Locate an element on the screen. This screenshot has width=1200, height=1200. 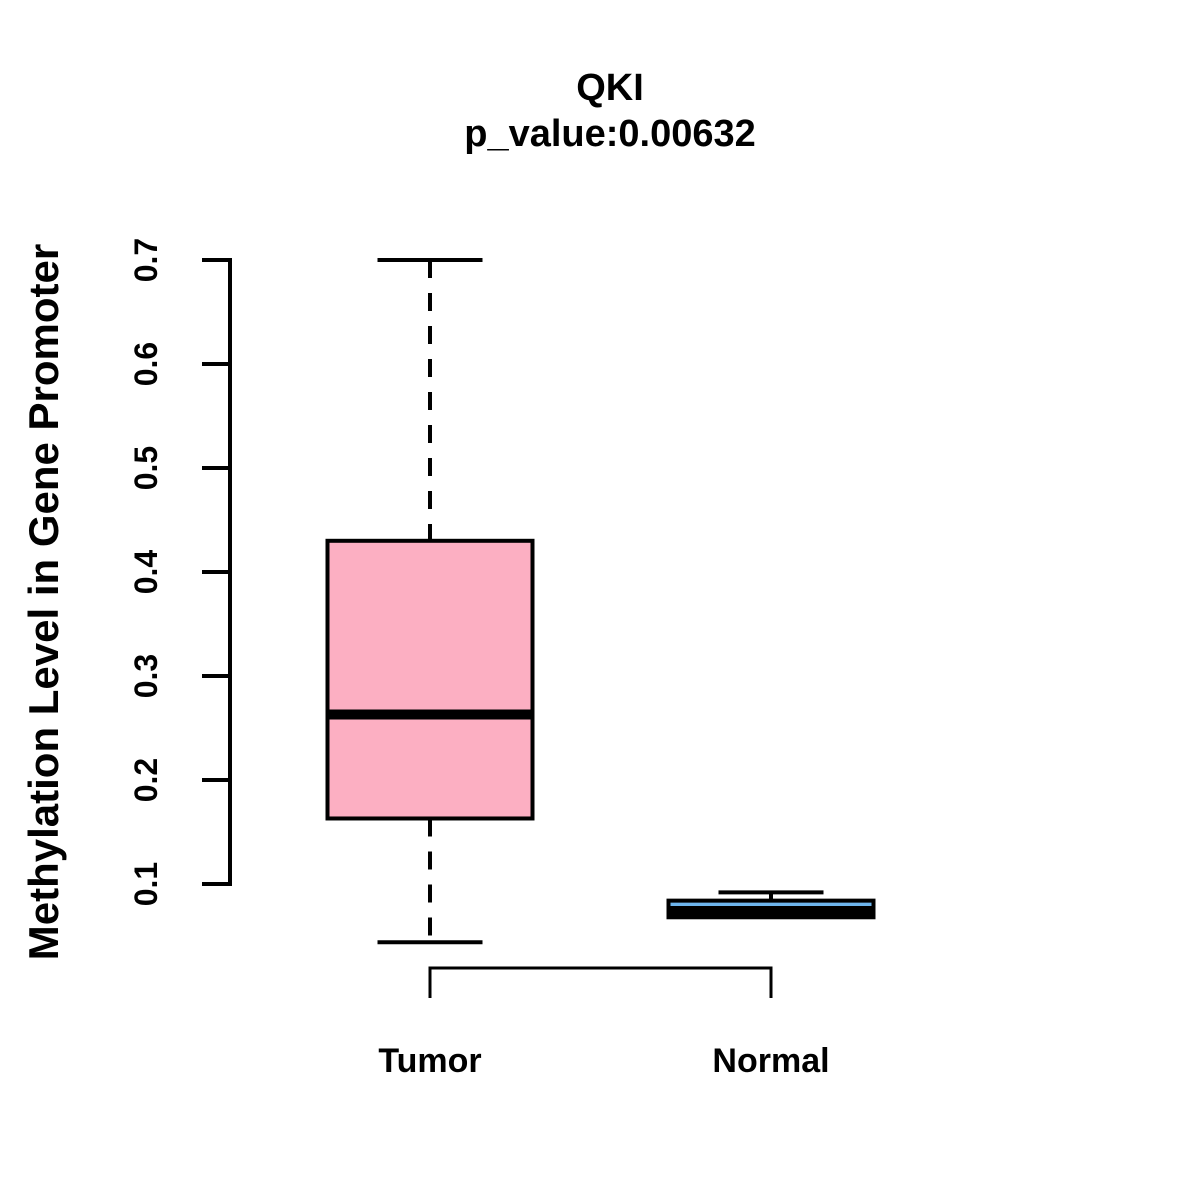
y-tick-label: 0.1 is located at coordinates (146, 884).